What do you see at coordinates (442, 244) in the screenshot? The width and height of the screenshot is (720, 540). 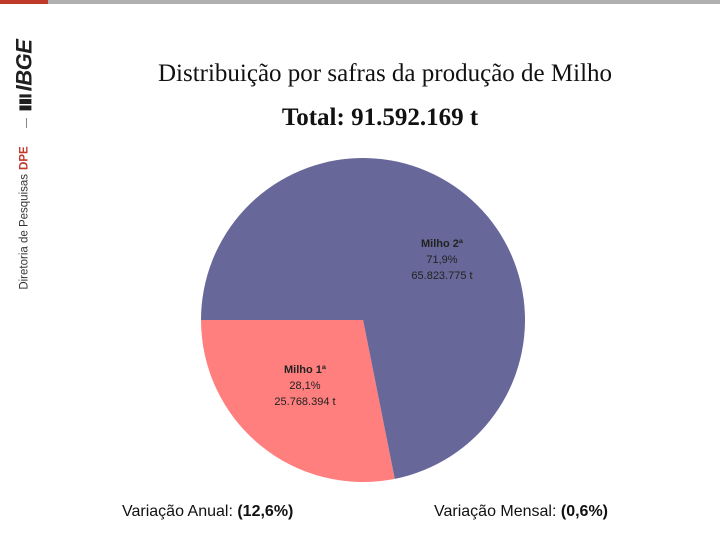 I see `slice-label-name-milho-2: Milho 2ª` at bounding box center [442, 244].